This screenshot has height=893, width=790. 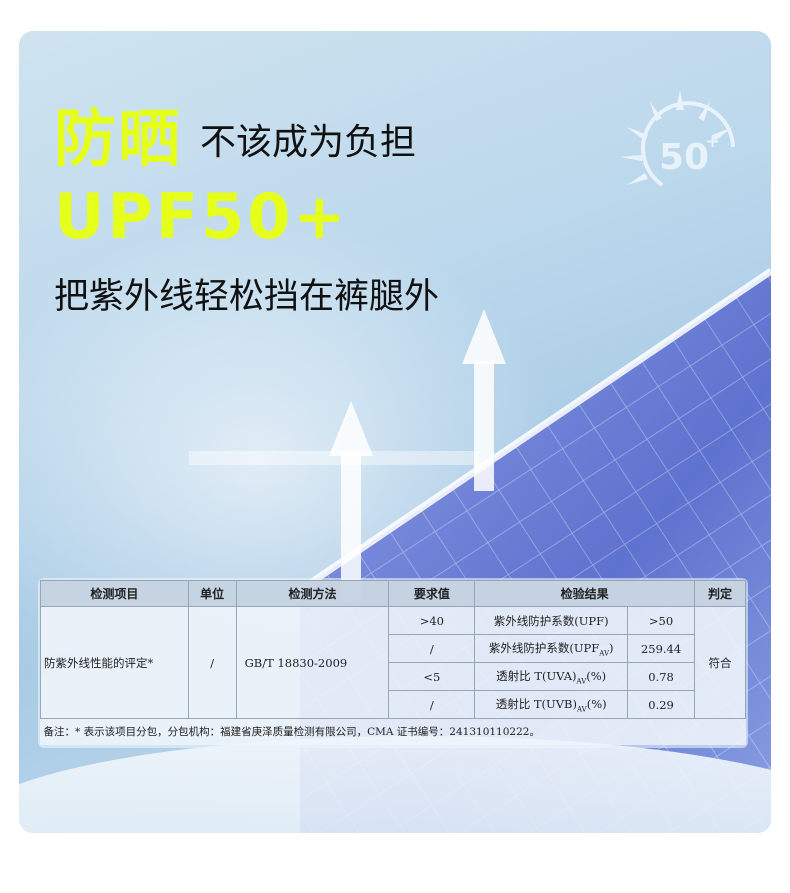 I want to click on result-name-cell: 紫外线防护系数(UPF), so click(x=551, y=620).